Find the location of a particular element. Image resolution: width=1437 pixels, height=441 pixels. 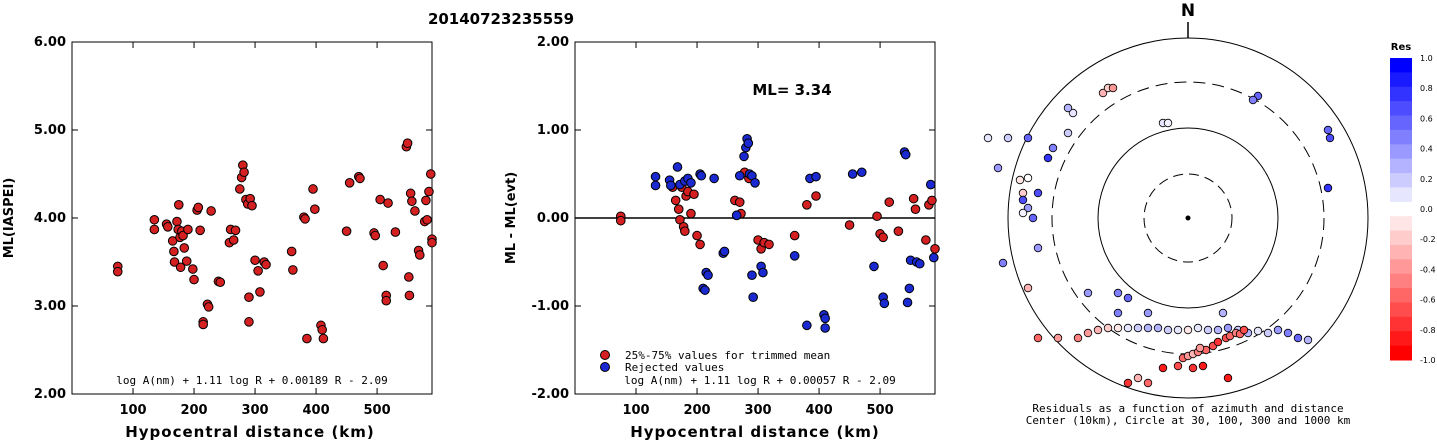

north-label: N is located at coordinates (1188, 11).